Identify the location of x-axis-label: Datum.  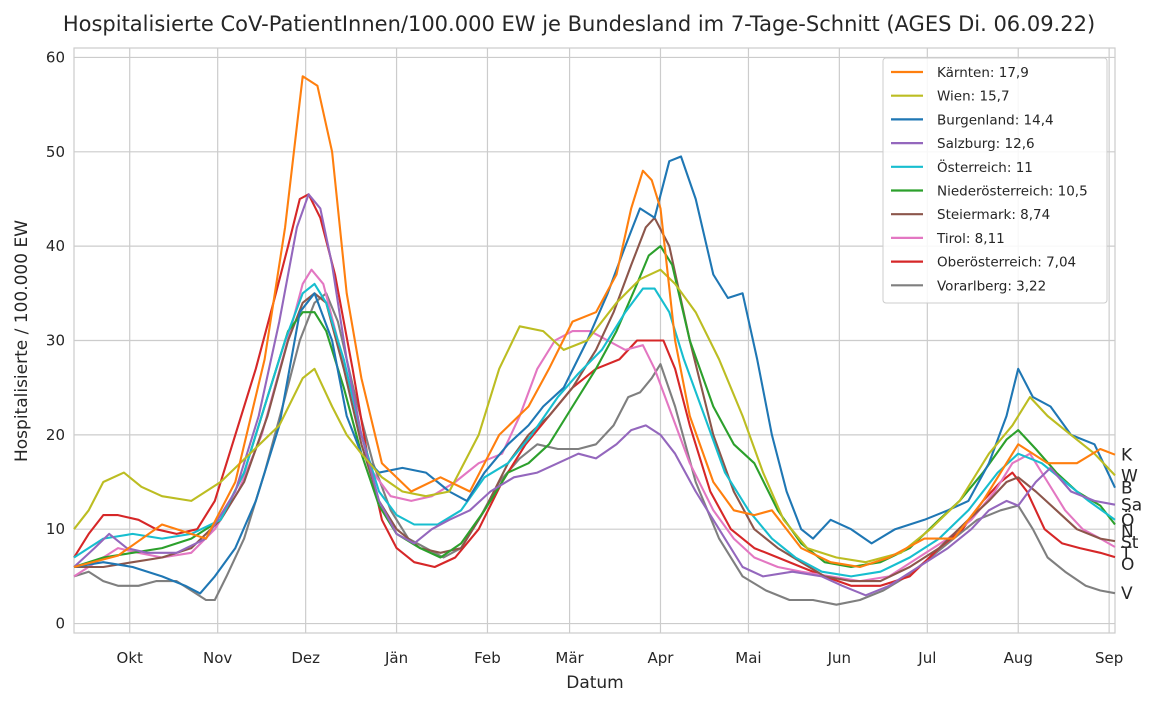
(595, 683).